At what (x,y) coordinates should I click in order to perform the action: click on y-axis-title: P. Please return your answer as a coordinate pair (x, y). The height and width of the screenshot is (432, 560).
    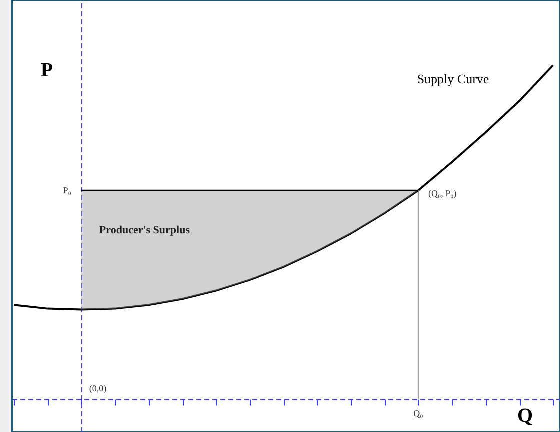
    Looking at the image, I should click on (47, 71).